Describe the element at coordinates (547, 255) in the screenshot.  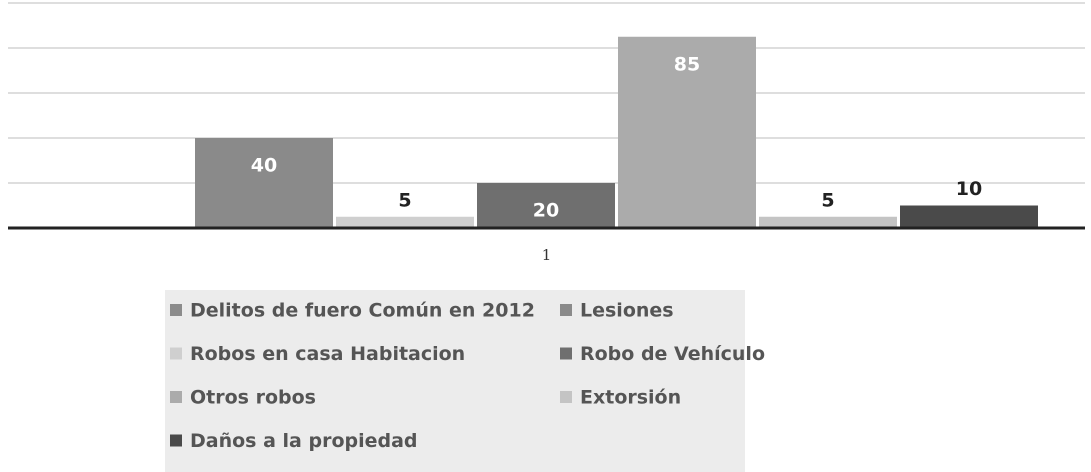
I see `x-tick-label: 1` at that location.